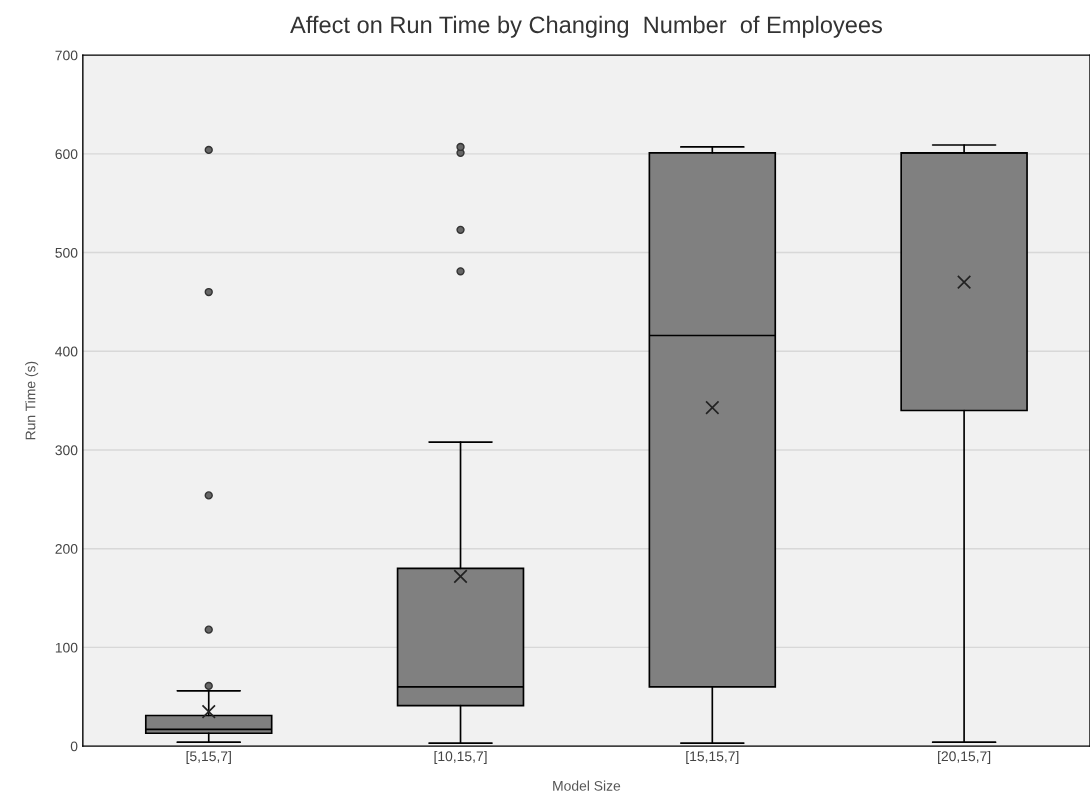  Describe the element at coordinates (587, 785) in the screenshot. I see `x-axis-title: Model Size` at that location.